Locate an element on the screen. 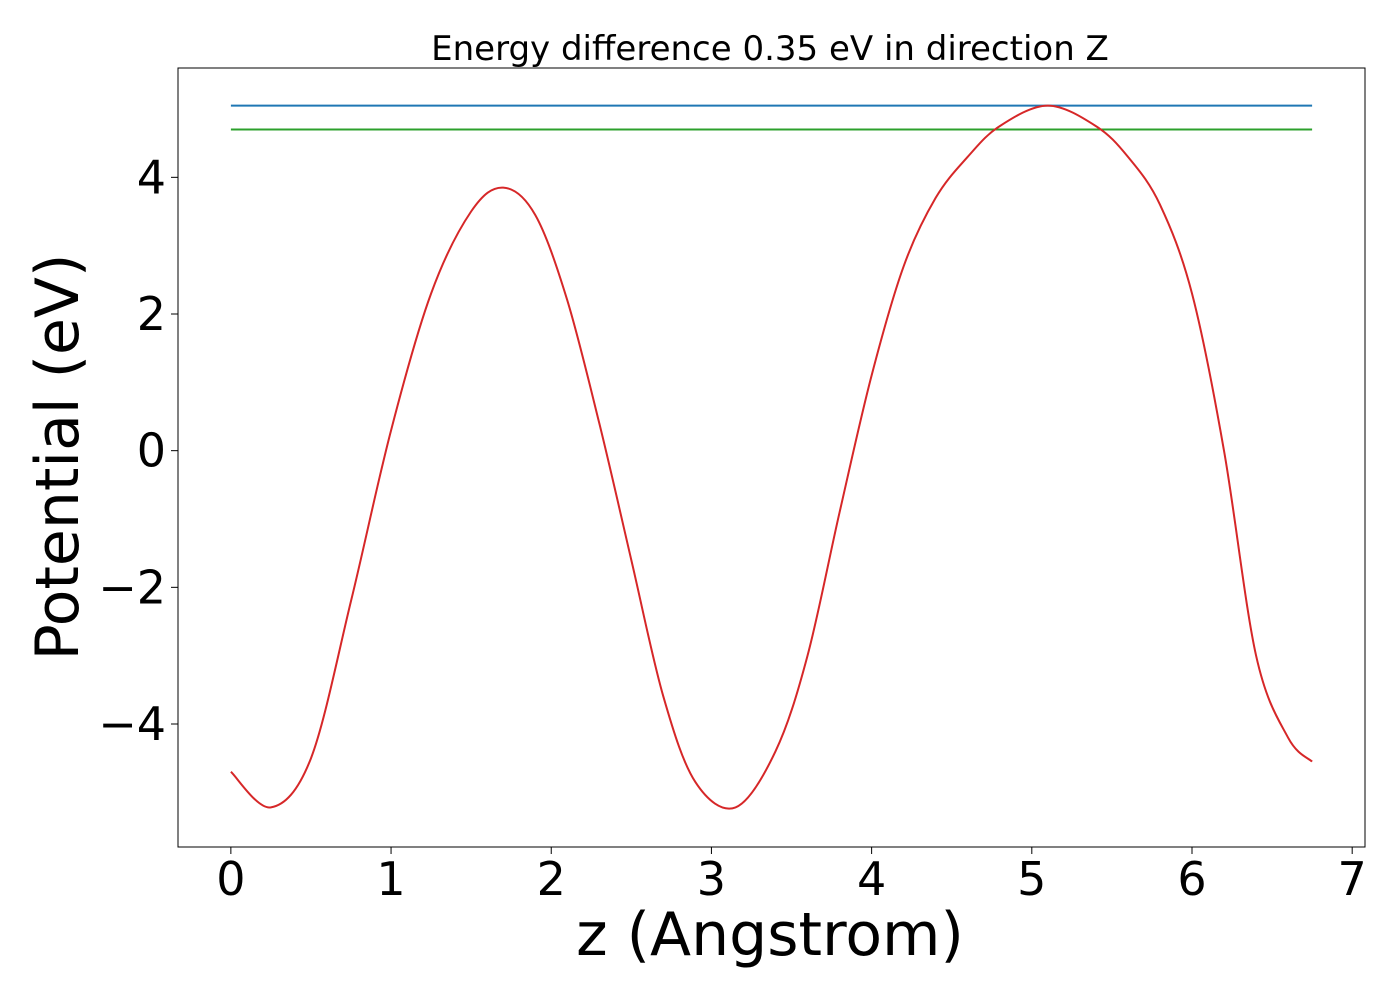 The width and height of the screenshot is (1400, 1000). chart-title: Energy difference 0.35 eV in direction Z is located at coordinates (770, 49).